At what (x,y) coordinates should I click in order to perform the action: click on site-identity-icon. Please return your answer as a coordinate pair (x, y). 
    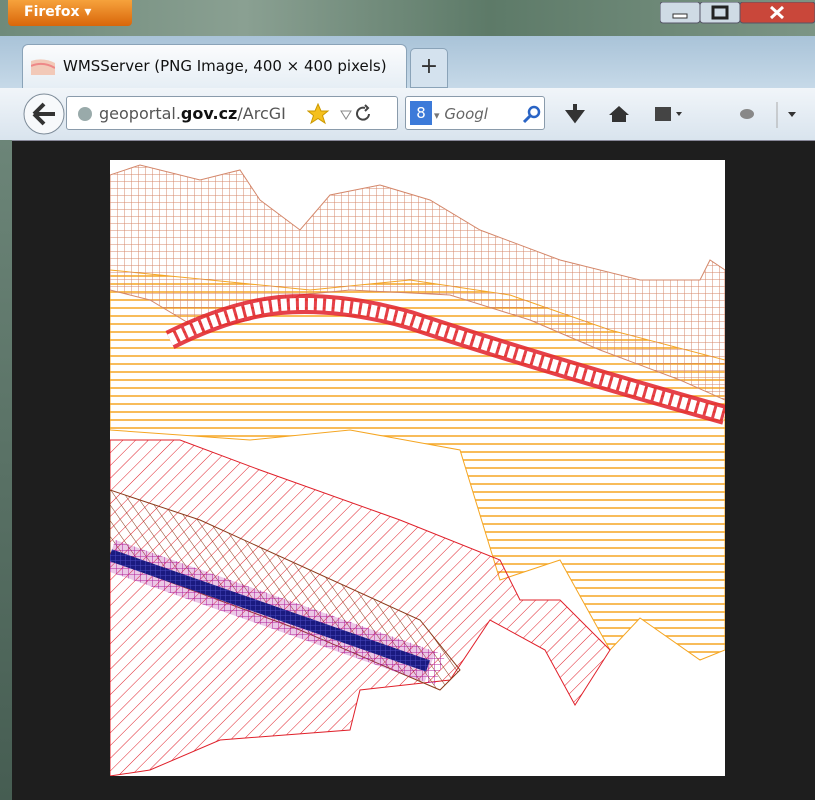
    Looking at the image, I should click on (85, 114).